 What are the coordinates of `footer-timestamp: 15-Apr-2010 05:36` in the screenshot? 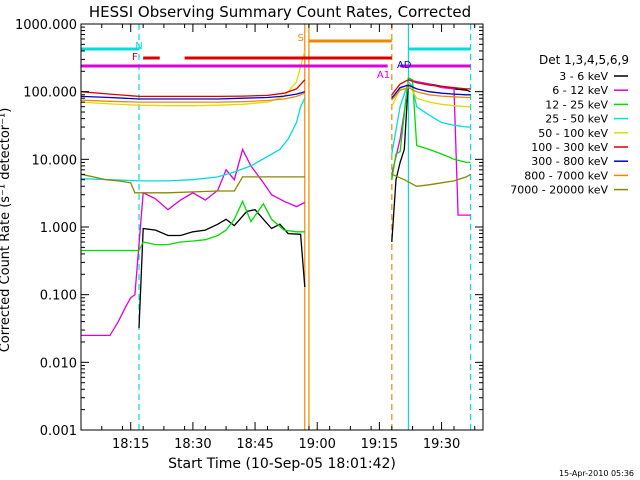 It's located at (596, 473).